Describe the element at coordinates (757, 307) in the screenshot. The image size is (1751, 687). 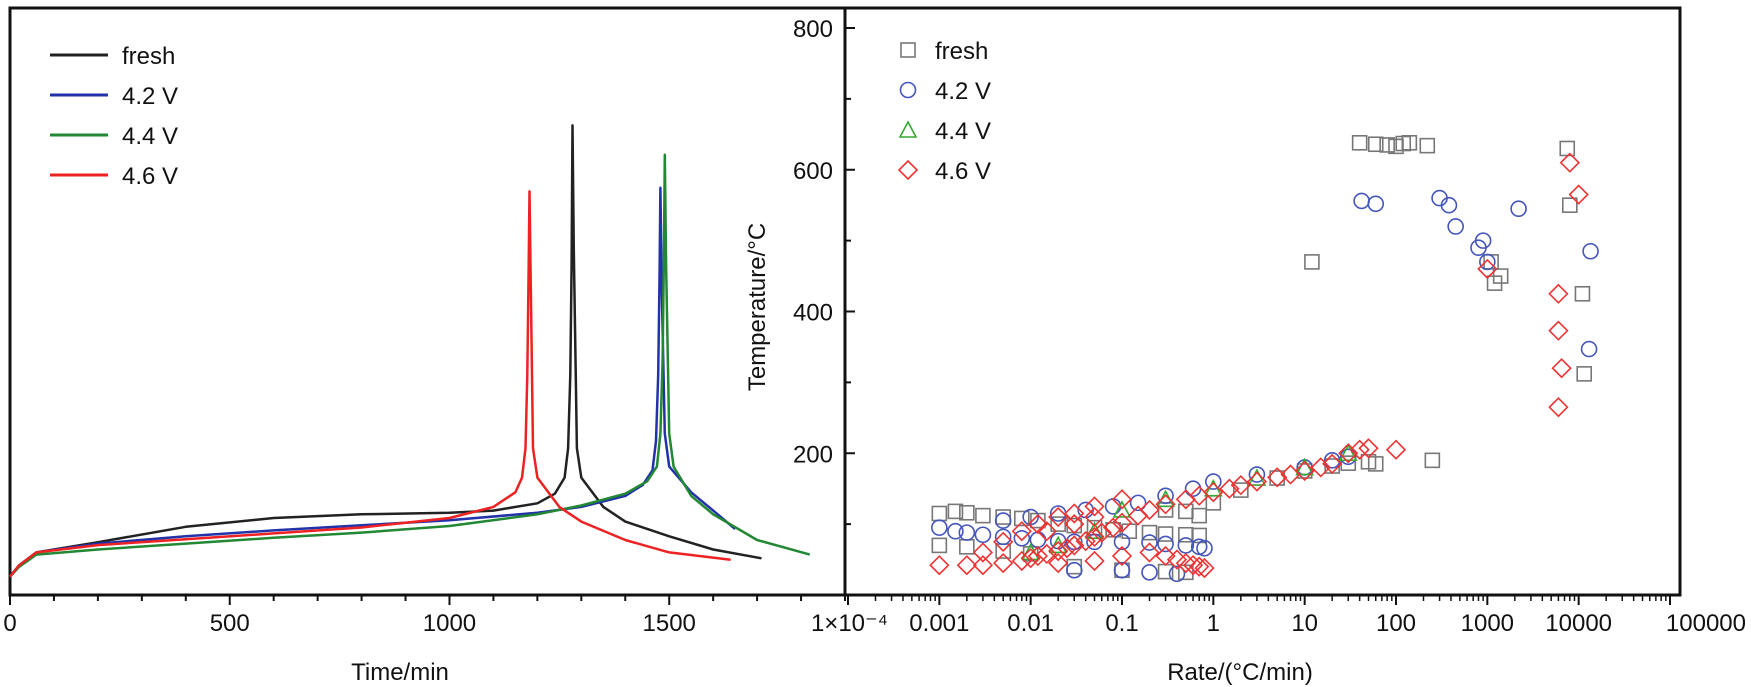
I see `right-y-axis-label: Temperature/°C` at that location.